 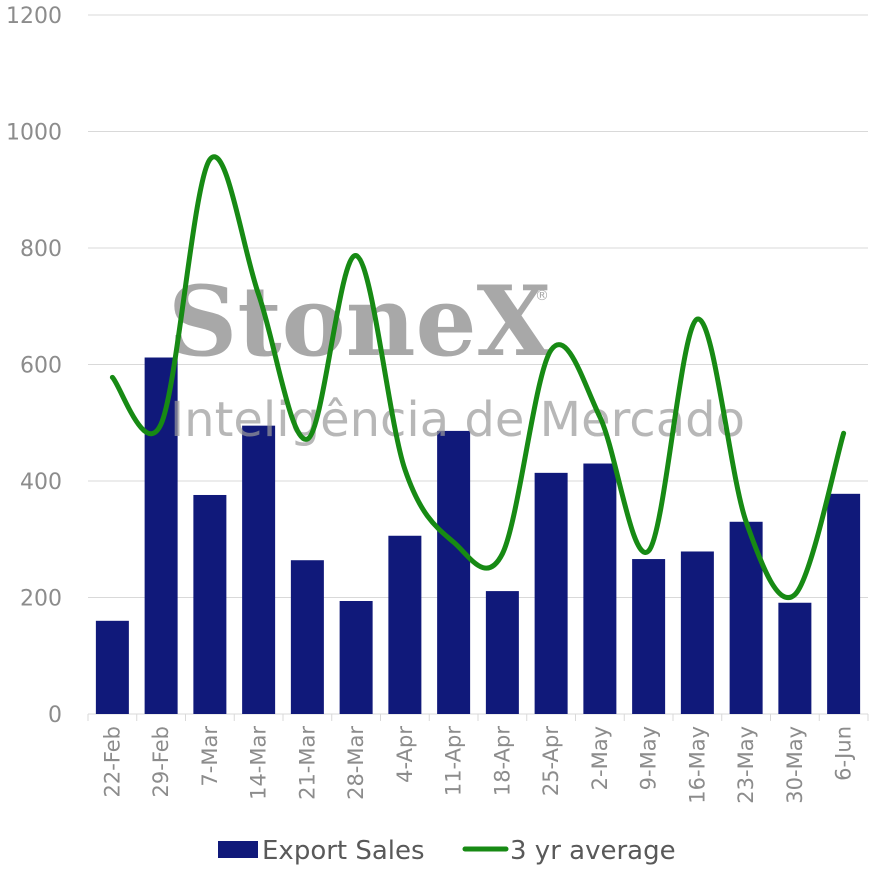 I want to click on x-tick-label: 25-Apr, so click(x=551, y=761).